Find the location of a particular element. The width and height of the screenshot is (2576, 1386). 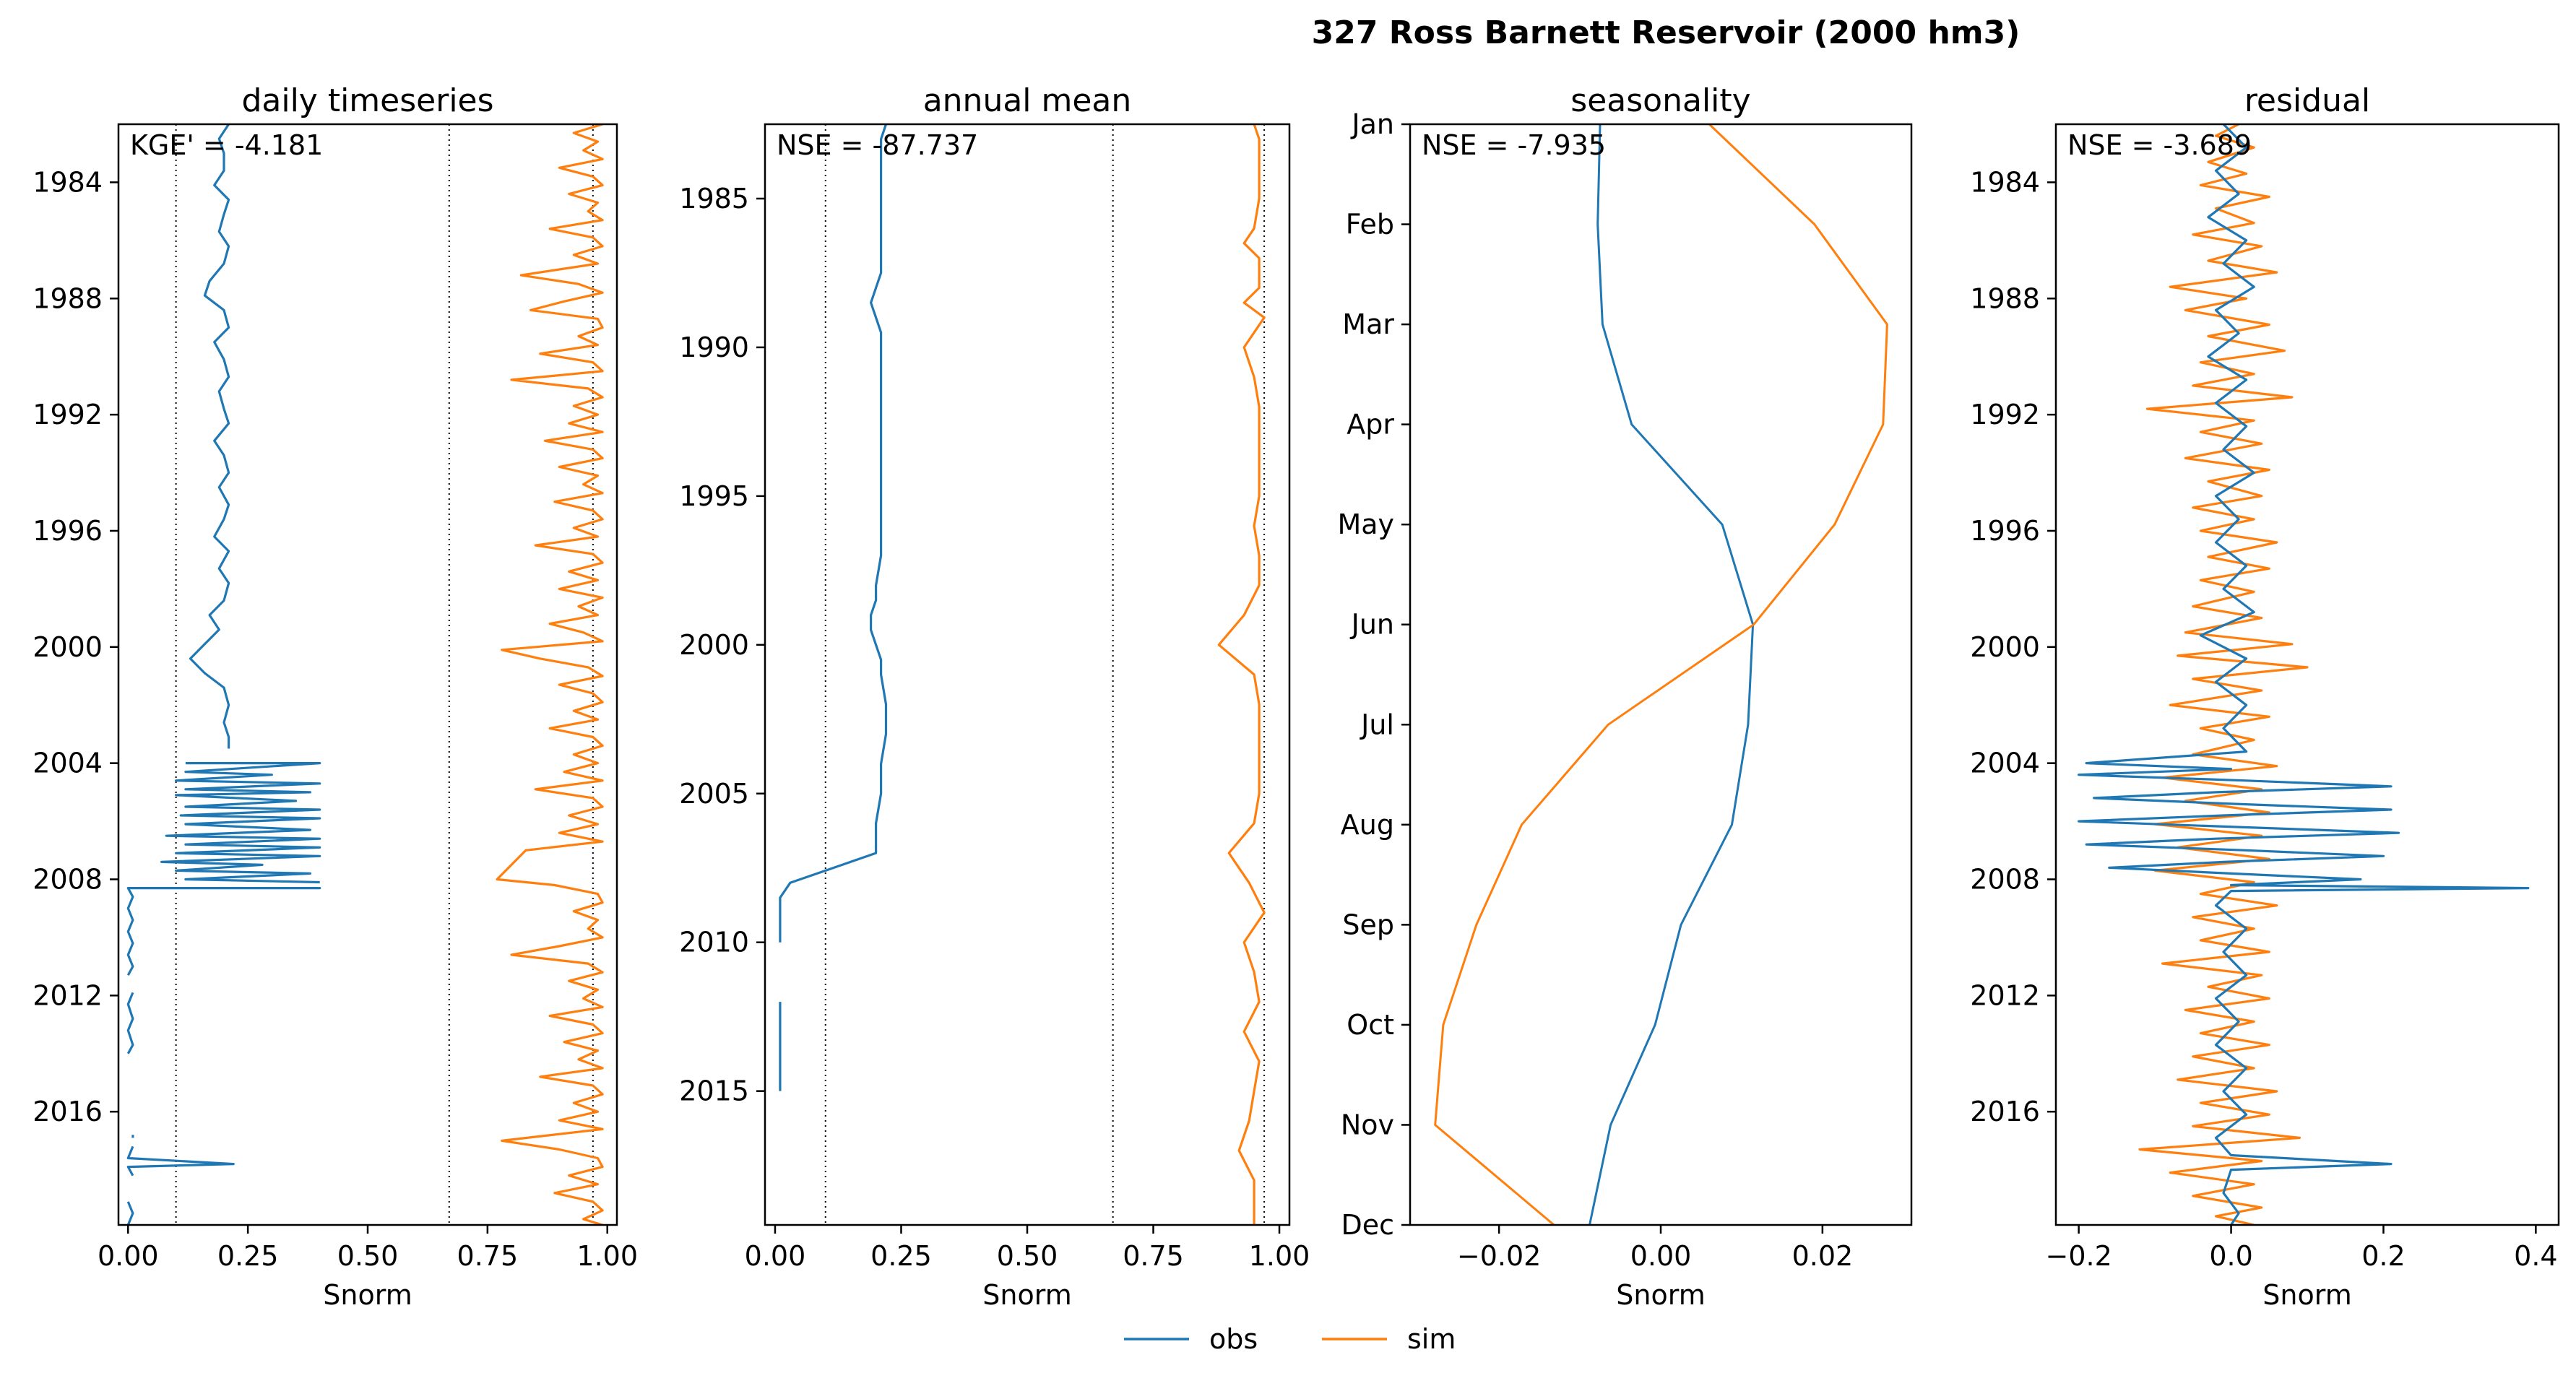

y-tick-label: 2015 is located at coordinates (714, 1091).